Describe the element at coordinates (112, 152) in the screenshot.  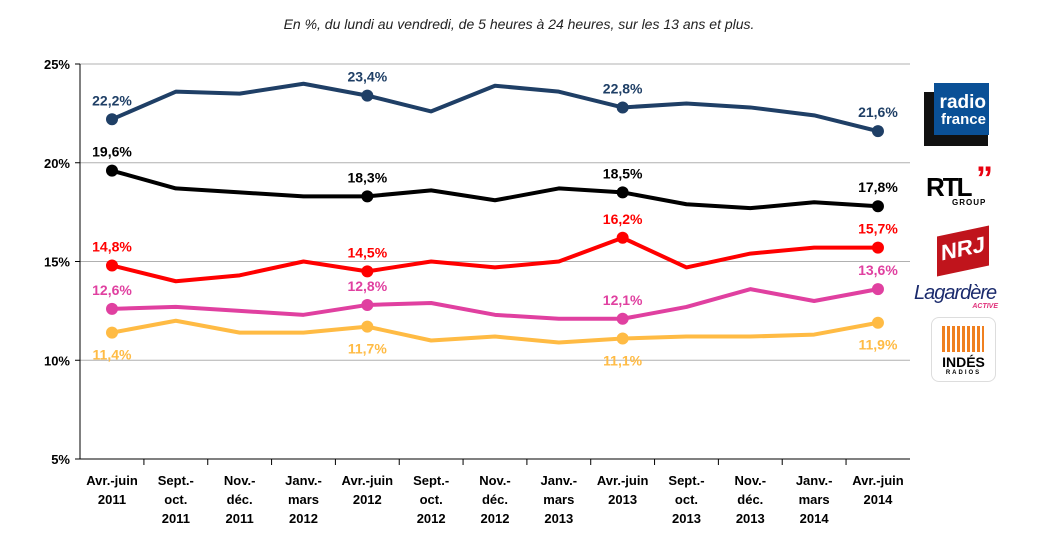
I see `data-label: 19,6%` at that location.